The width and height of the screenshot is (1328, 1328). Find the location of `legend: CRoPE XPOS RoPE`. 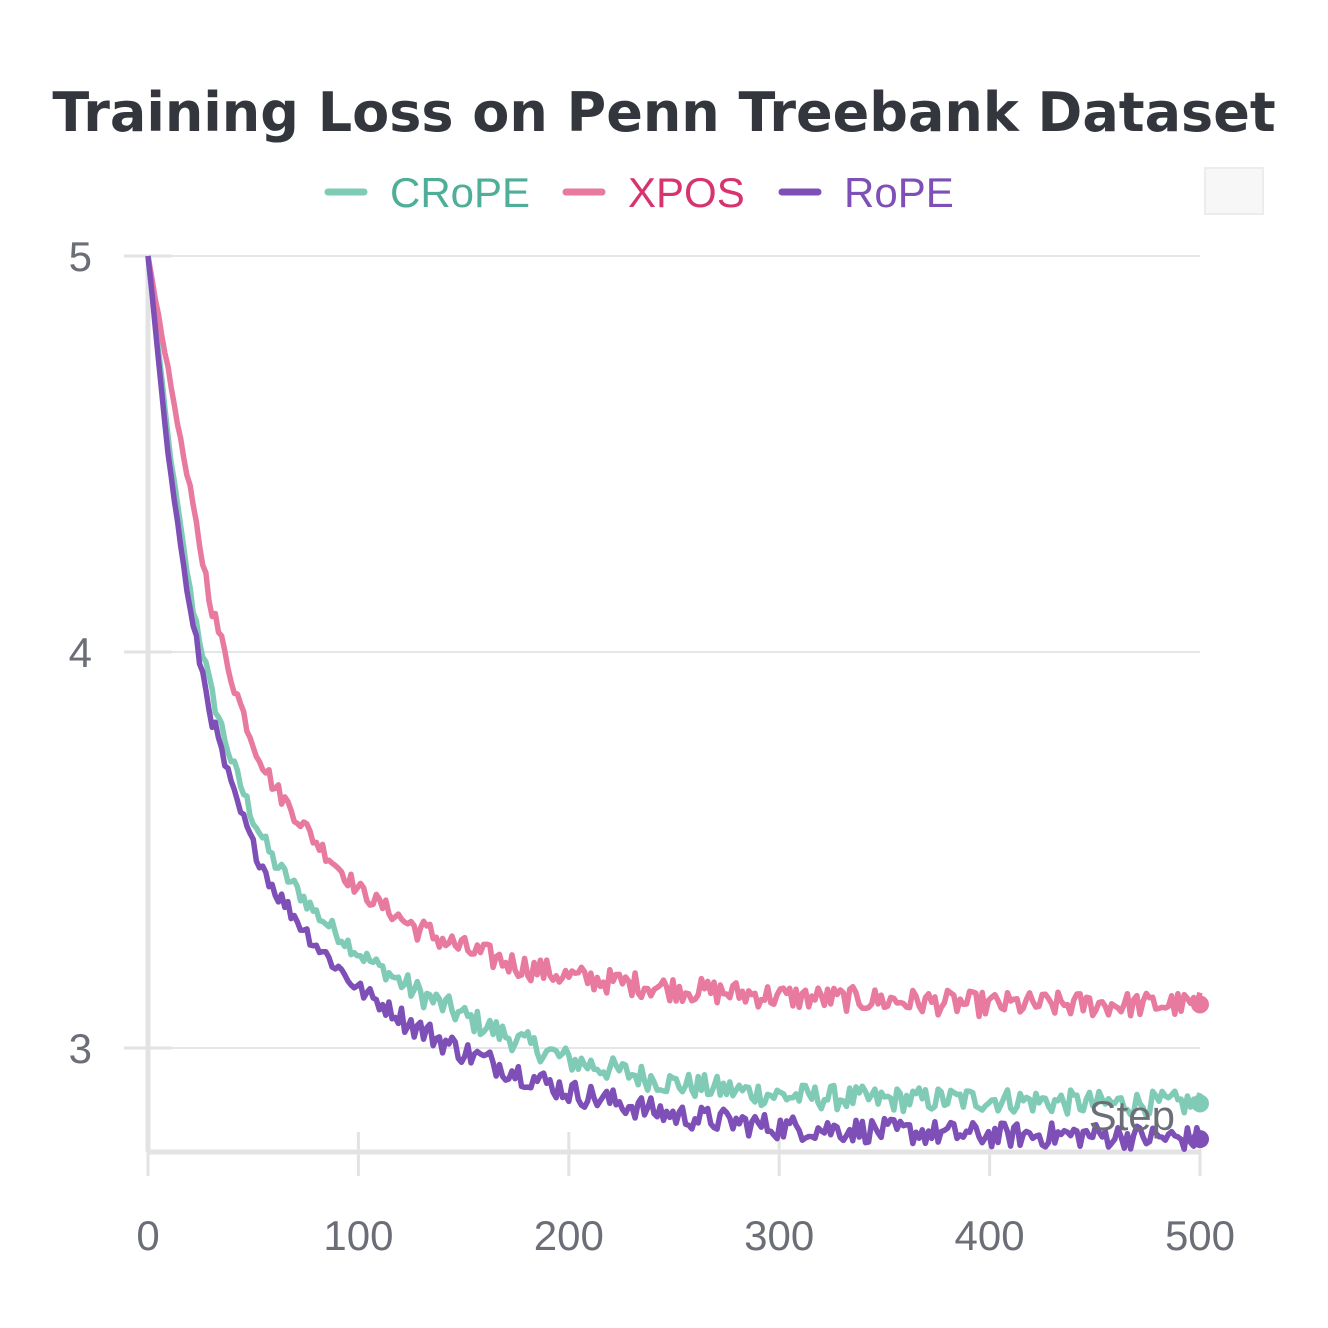

legend: CRoPE XPOS RoPE is located at coordinates (639, 192).